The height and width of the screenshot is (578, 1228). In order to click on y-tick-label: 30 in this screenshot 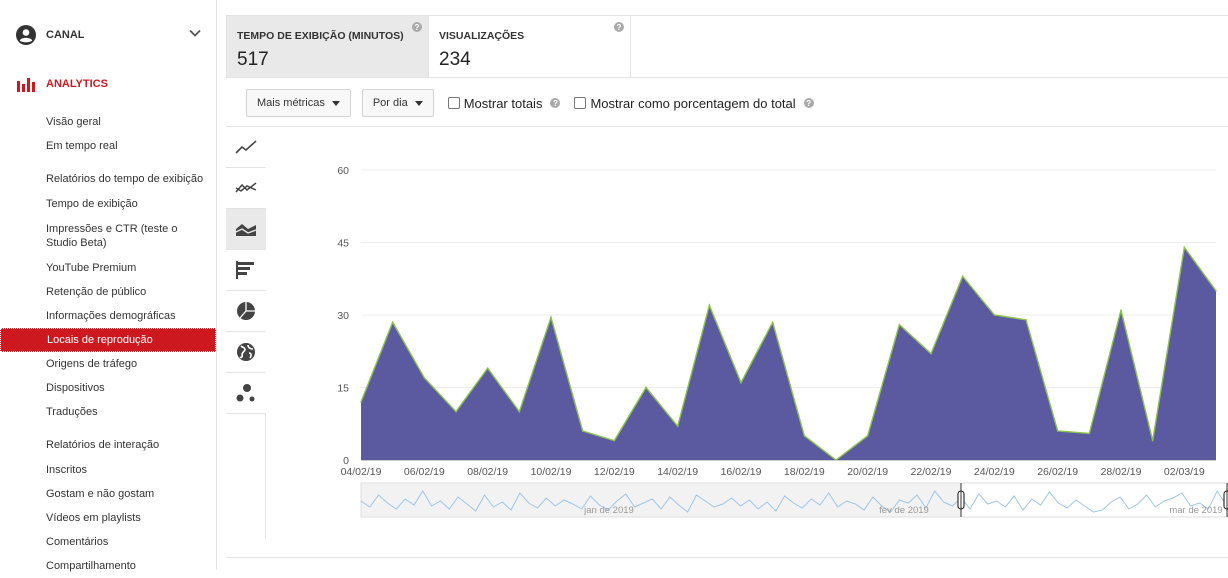, I will do `click(343, 316)`.